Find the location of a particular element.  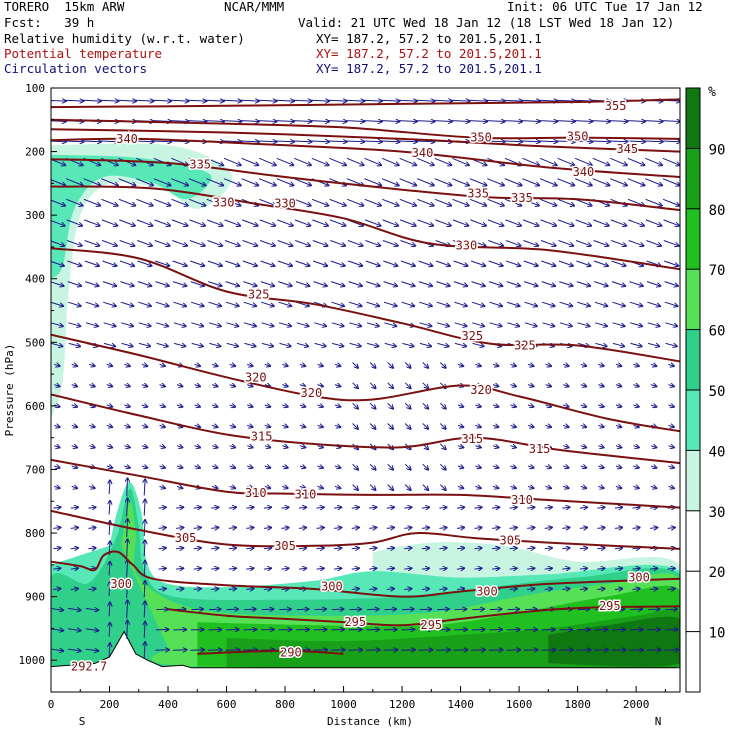

x-tick-label-6: 1200 is located at coordinates (402, 704).